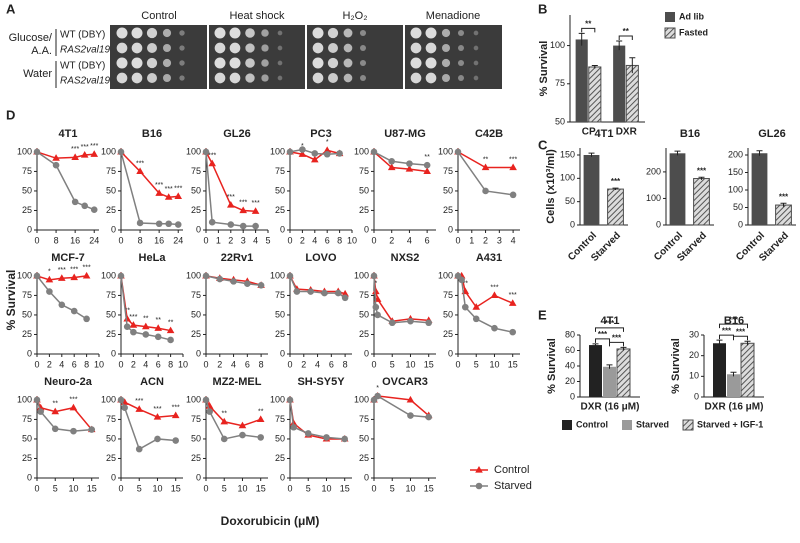 The width and height of the screenshot is (800, 543). I want to click on chart-title: PC3, so click(320, 134).